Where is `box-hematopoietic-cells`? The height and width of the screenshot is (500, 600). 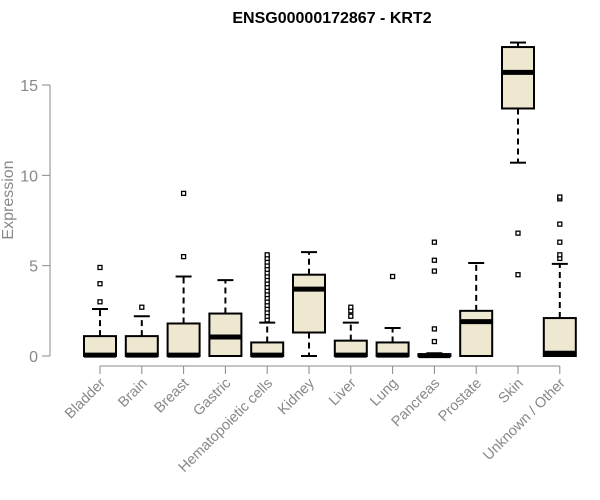 box-hematopoietic-cells is located at coordinates (267, 305).